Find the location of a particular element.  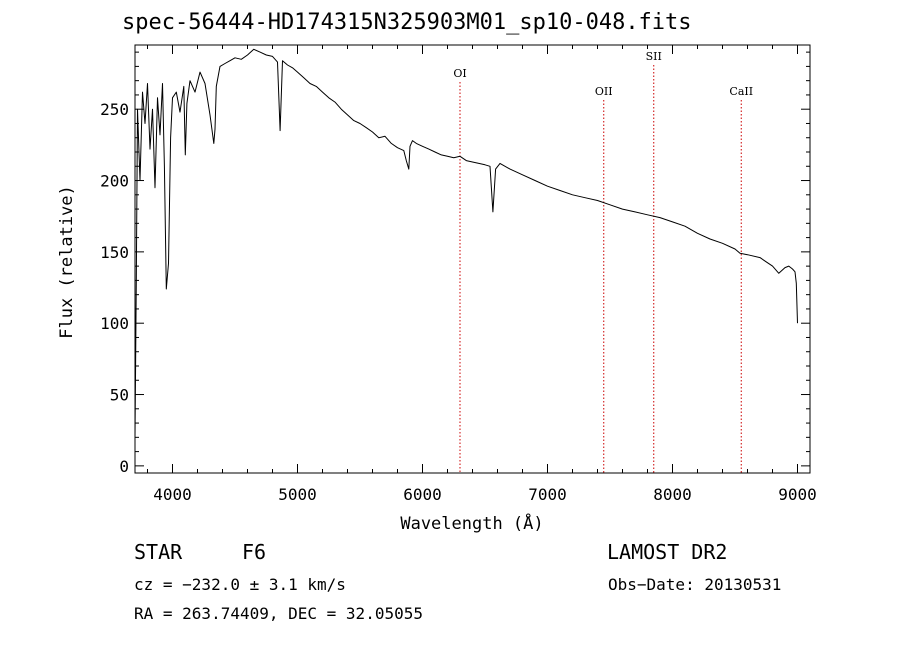

y-tick-label: 0 is located at coordinates (124, 466).